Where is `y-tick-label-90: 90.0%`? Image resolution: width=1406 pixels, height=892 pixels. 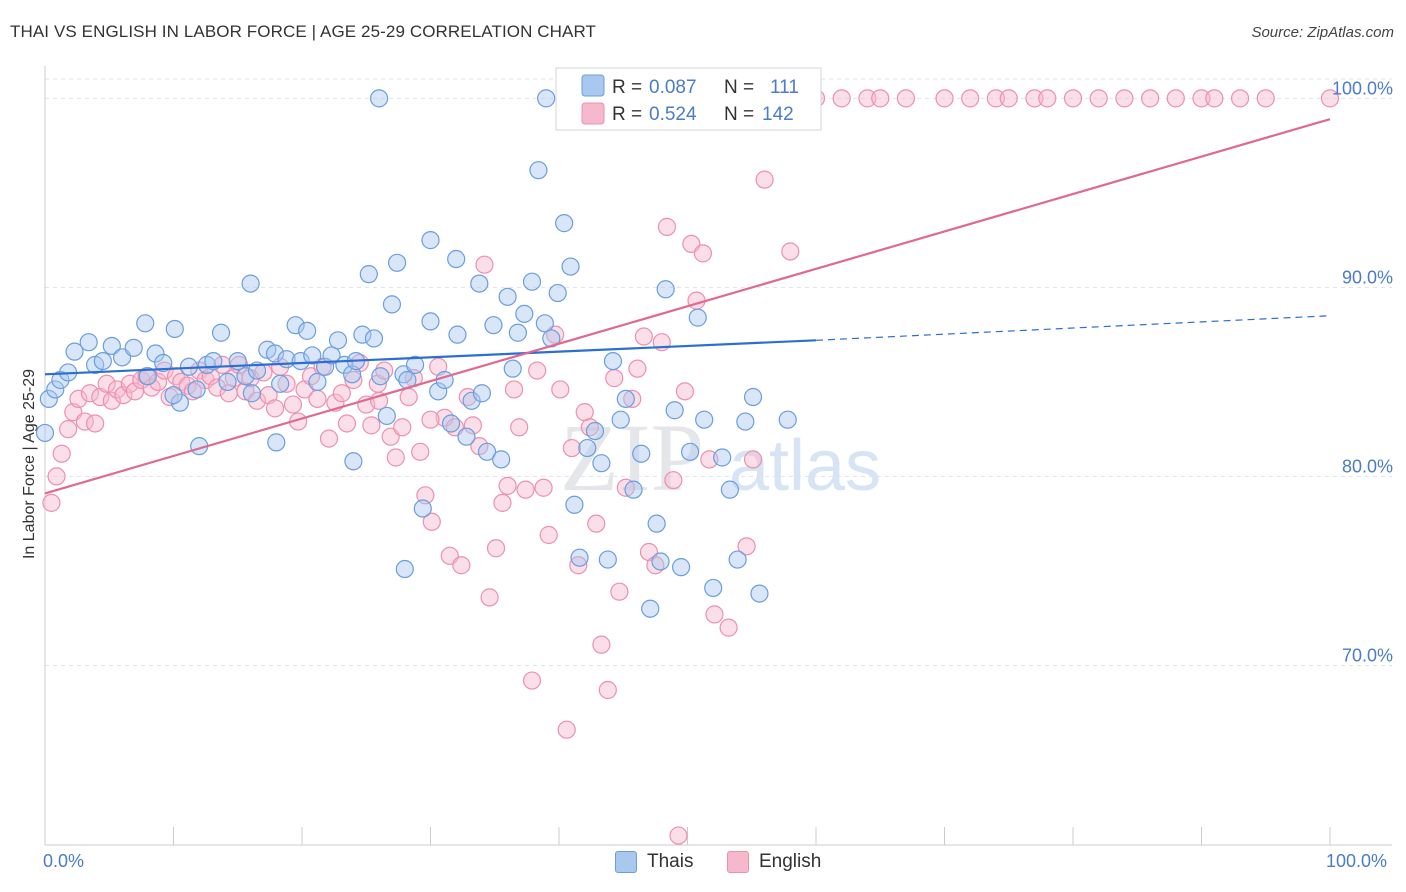 y-tick-label-90: 90.0% is located at coordinates (1367, 277).